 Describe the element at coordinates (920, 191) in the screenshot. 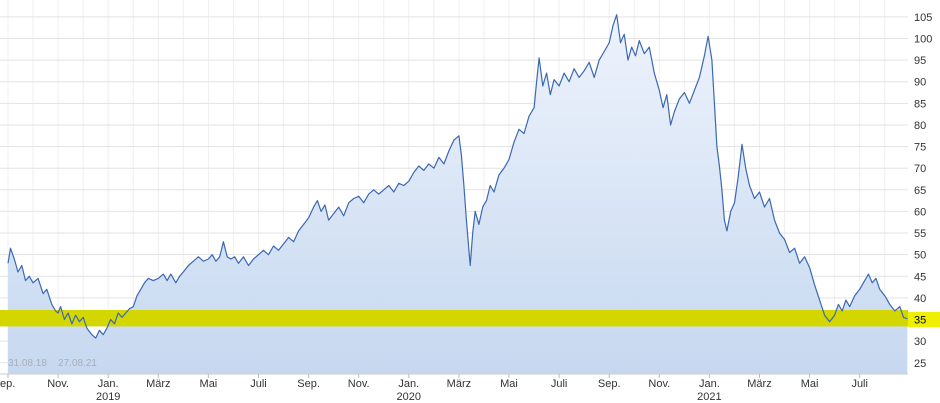

I see `svg-text: 65` at that location.